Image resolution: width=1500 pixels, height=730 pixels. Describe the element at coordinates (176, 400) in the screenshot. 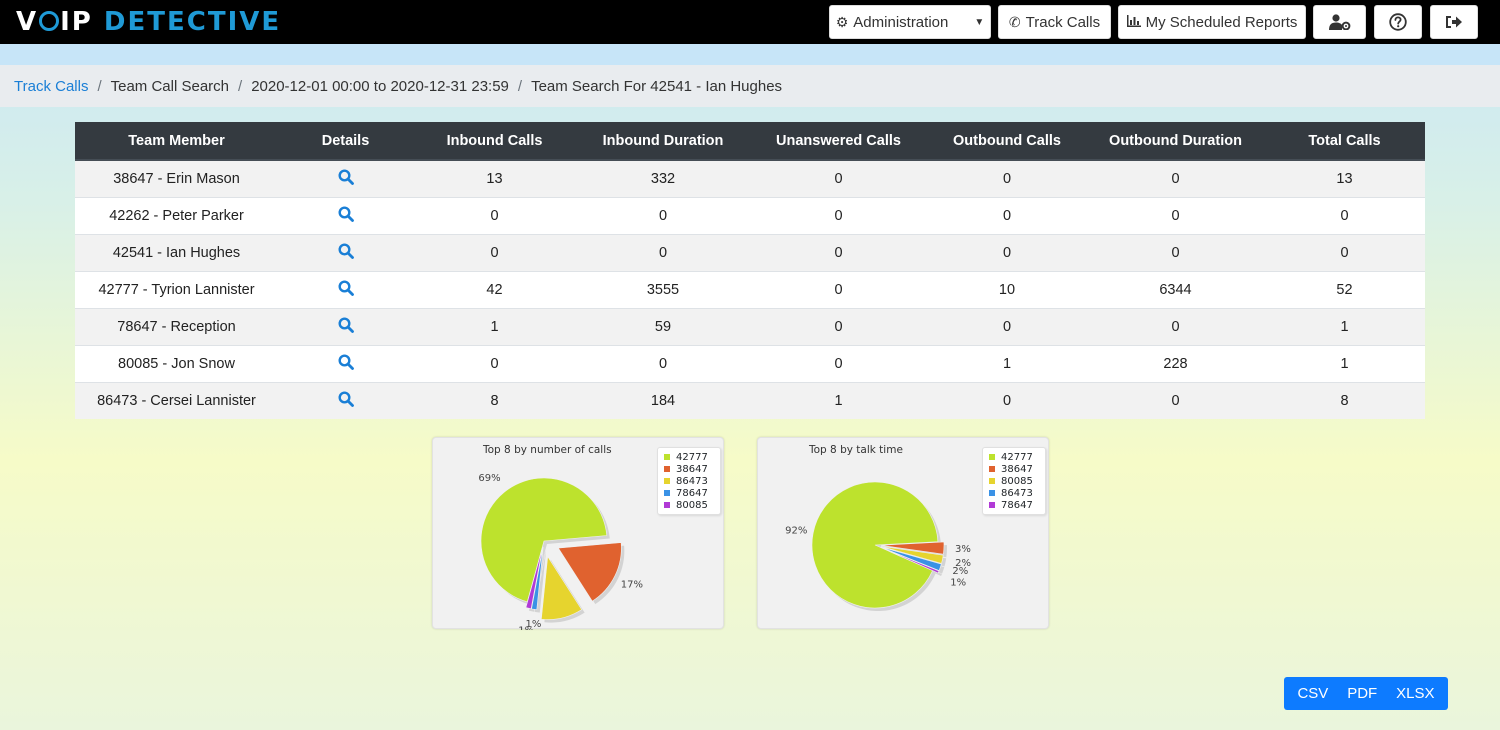

I see `cell-team-member: 86473 - Cersei Lannister` at that location.